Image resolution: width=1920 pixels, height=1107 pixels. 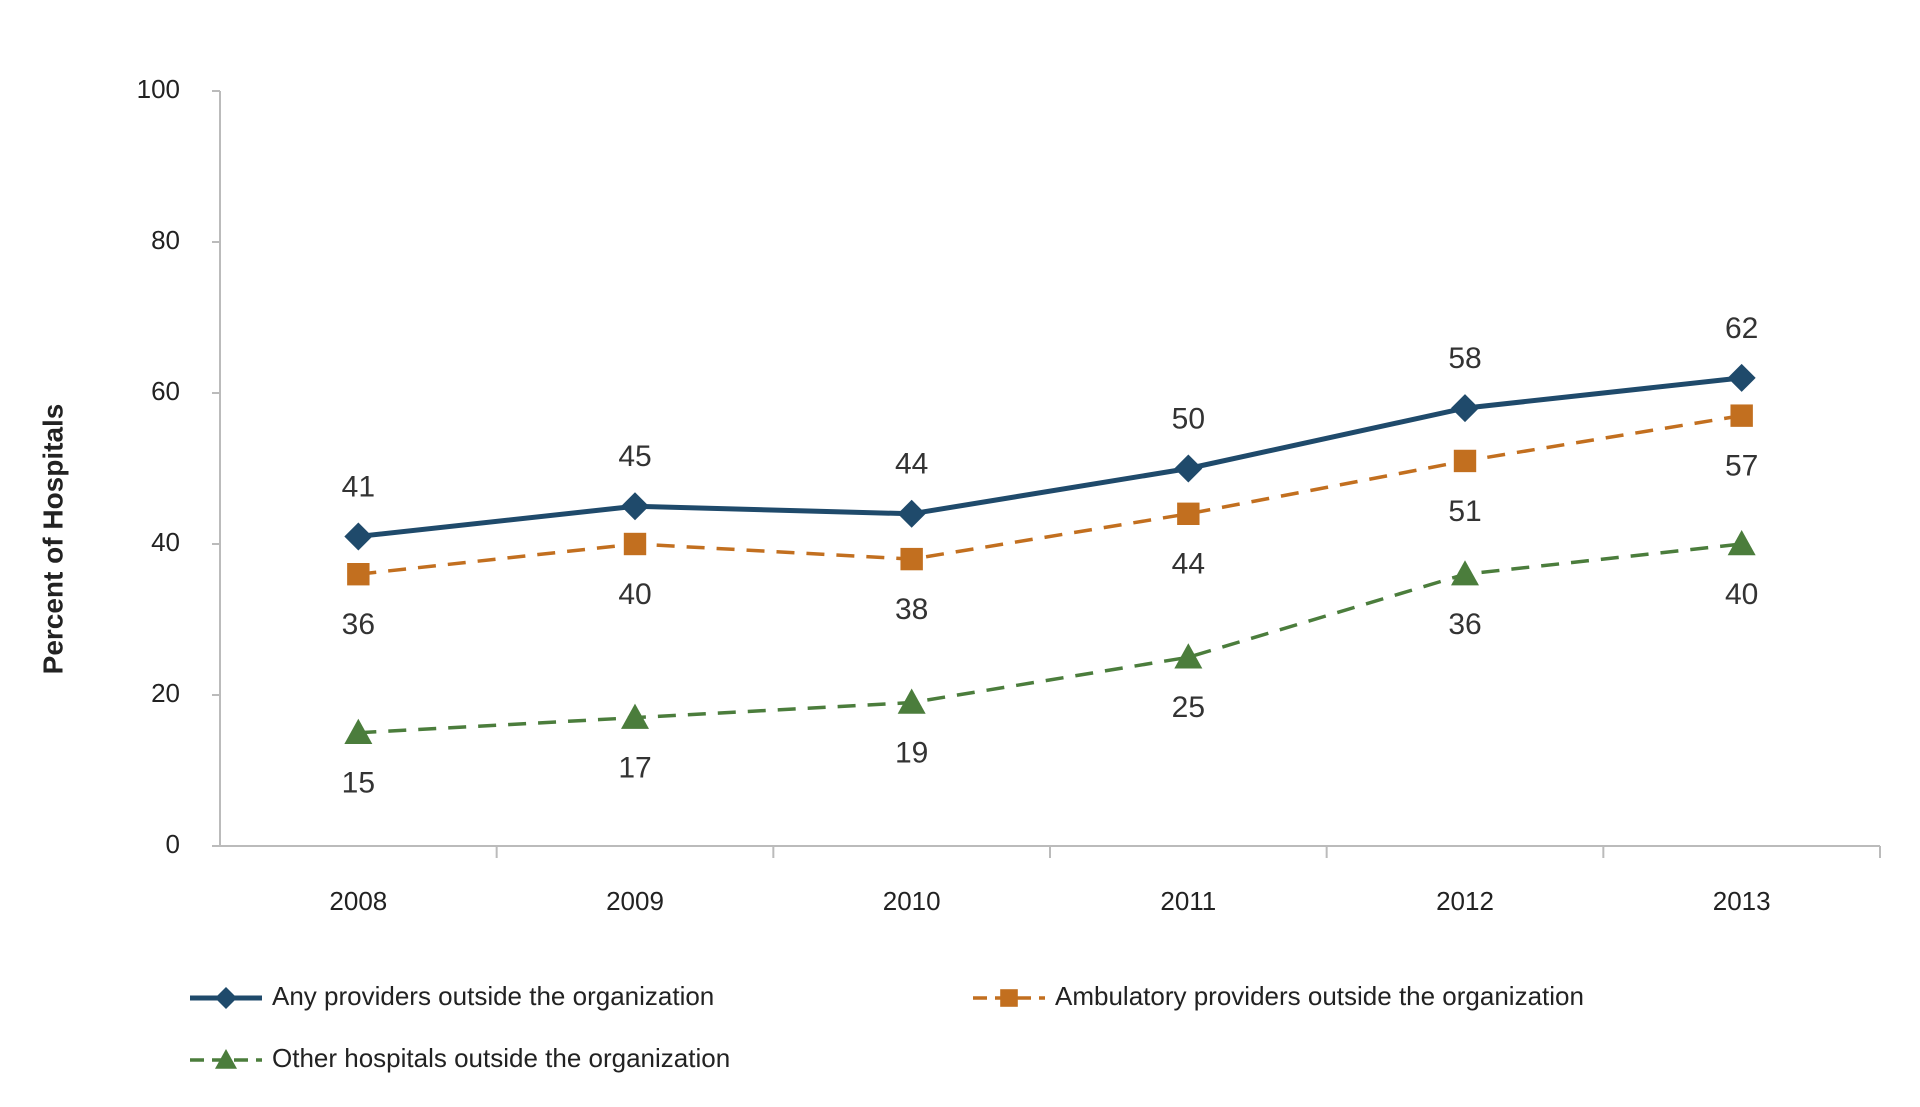 I want to click on data-label: 17, so click(x=634, y=768).